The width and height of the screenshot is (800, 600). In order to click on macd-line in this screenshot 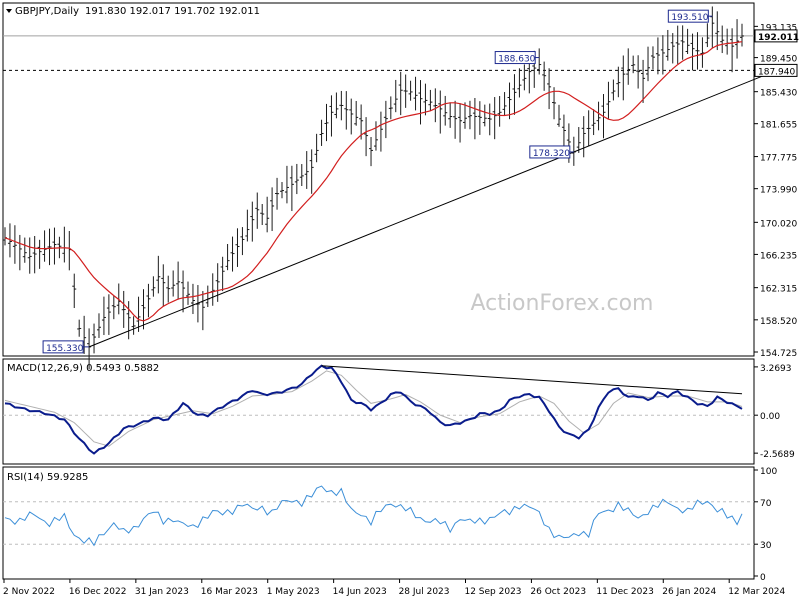, I will do `click(373, 409)`.